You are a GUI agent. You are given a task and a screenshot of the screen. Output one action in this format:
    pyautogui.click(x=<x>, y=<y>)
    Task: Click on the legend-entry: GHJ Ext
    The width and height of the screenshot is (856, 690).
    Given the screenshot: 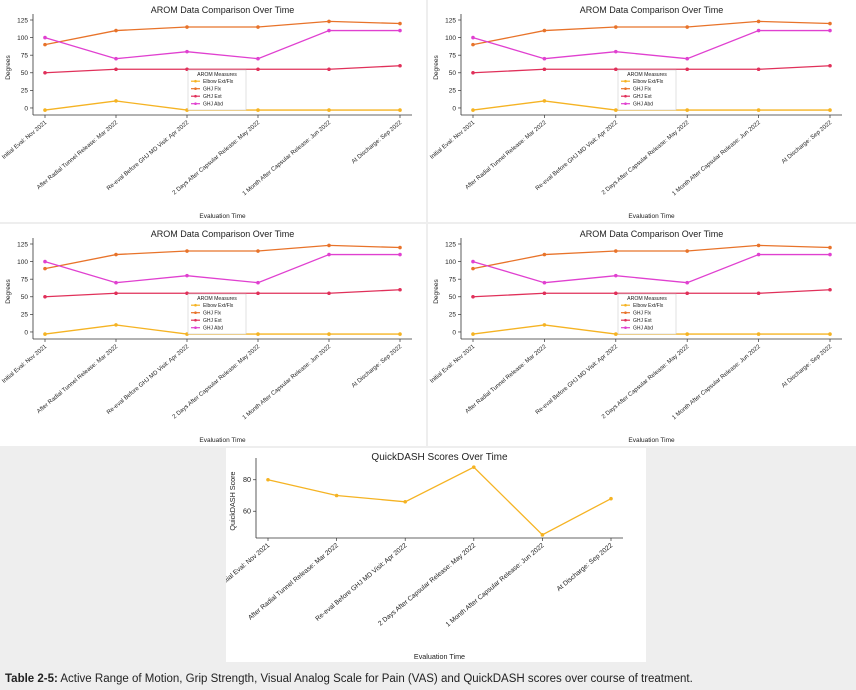 What is the action you would take?
    pyautogui.click(x=212, y=321)
    